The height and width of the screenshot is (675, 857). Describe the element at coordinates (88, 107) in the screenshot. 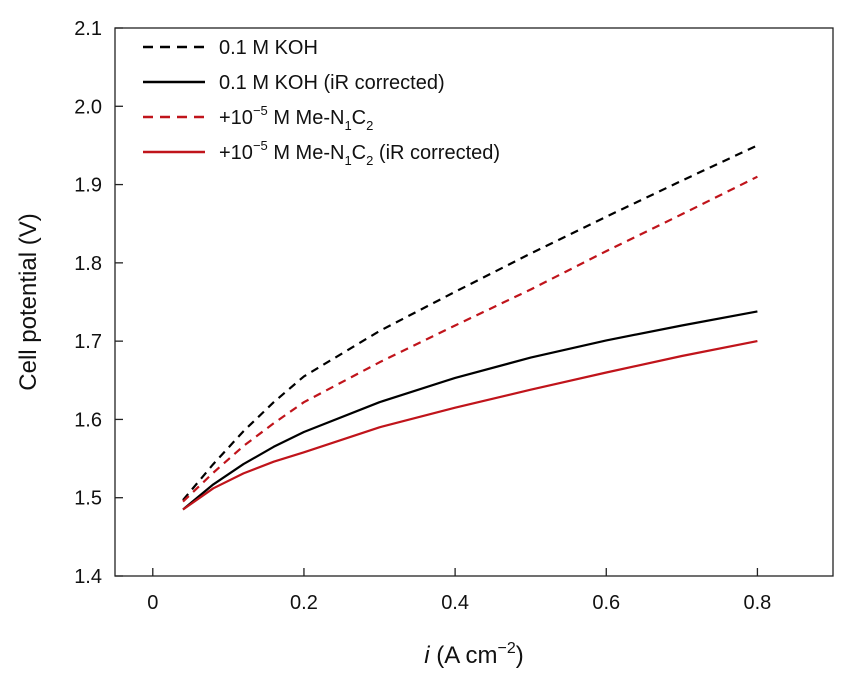

I see `y-tick-label: 2.0` at that location.